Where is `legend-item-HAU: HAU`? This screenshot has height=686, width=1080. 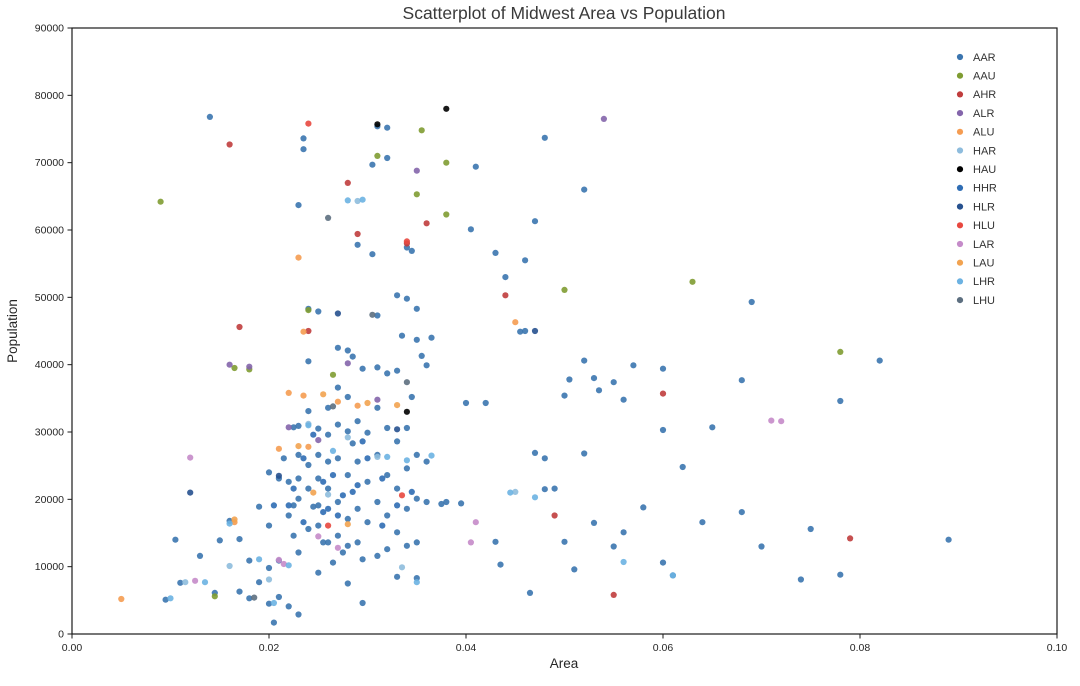 legend-item-HAU: HAU is located at coordinates (976, 170).